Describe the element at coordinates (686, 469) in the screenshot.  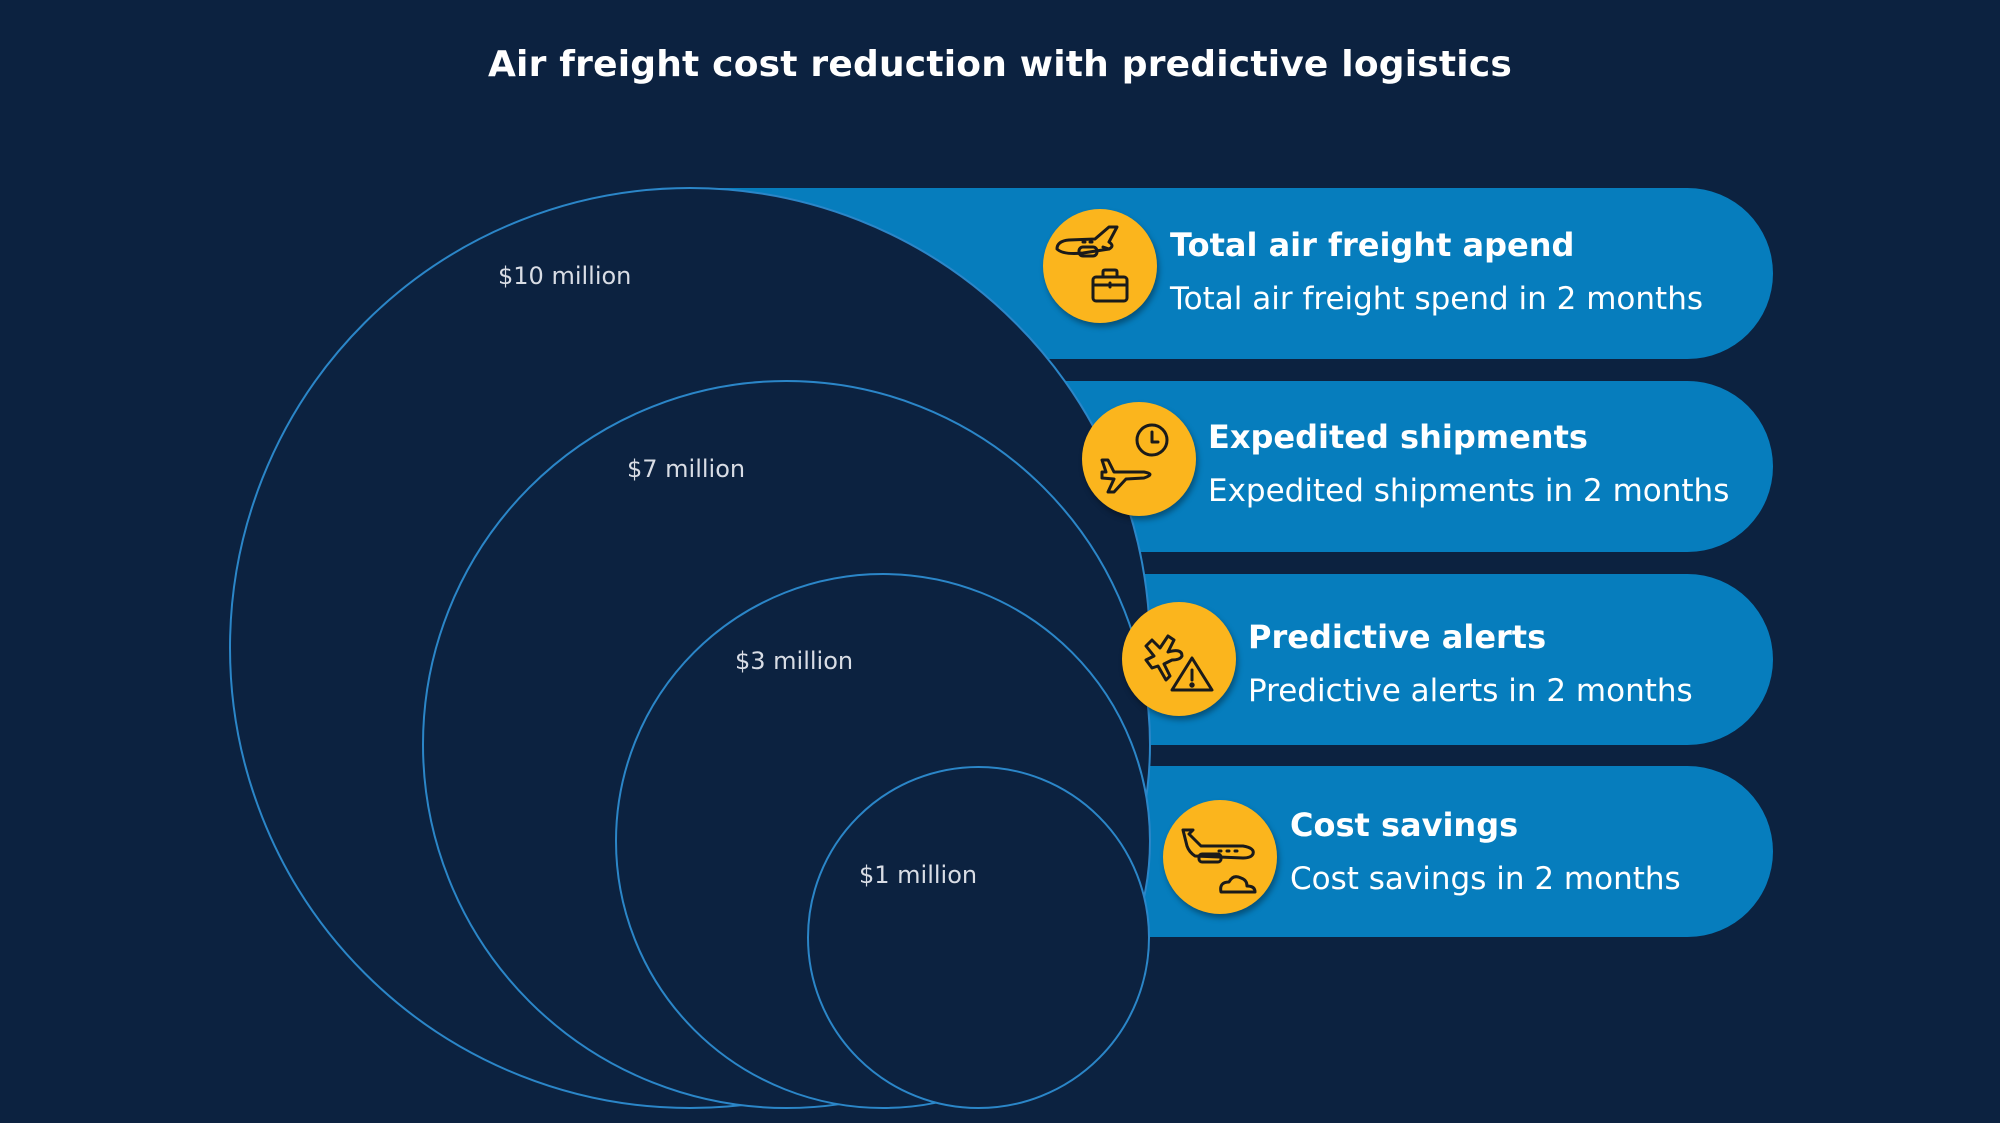
I see `bubble-label-7-million: $7 million` at that location.